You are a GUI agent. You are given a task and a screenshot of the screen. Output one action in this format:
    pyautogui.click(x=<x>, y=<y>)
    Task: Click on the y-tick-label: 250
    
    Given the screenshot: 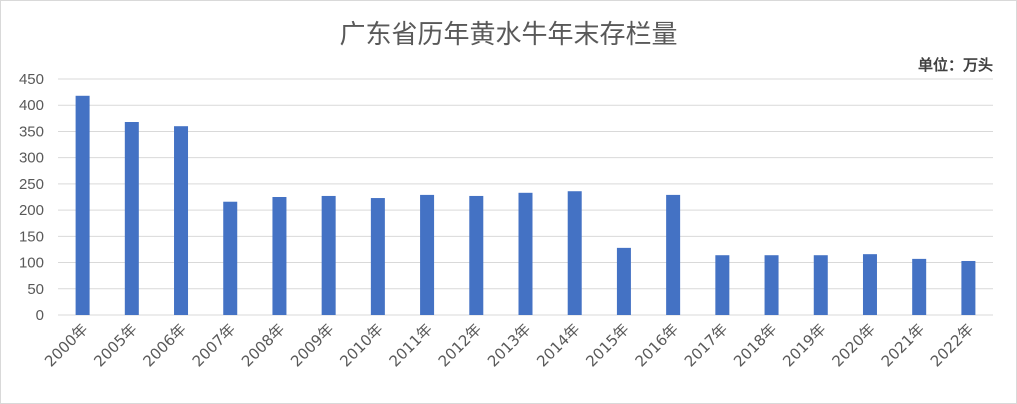 What is the action you would take?
    pyautogui.click(x=31, y=184)
    